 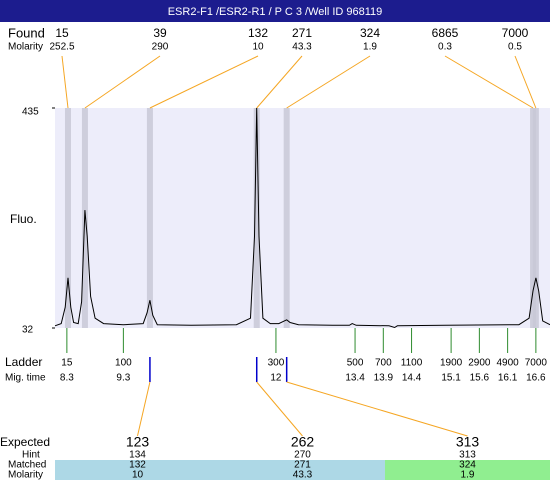 I want to click on mig-time: 15.6, so click(x=480, y=378).